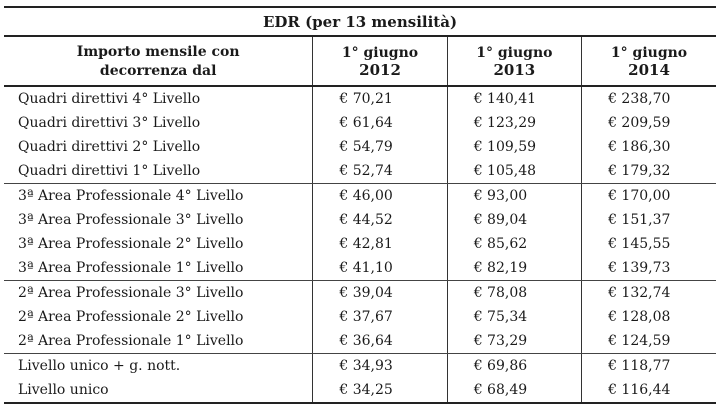  What do you see at coordinates (514, 98) in the screenshot?
I see `row-value-2013: € 140,41` at bounding box center [514, 98].